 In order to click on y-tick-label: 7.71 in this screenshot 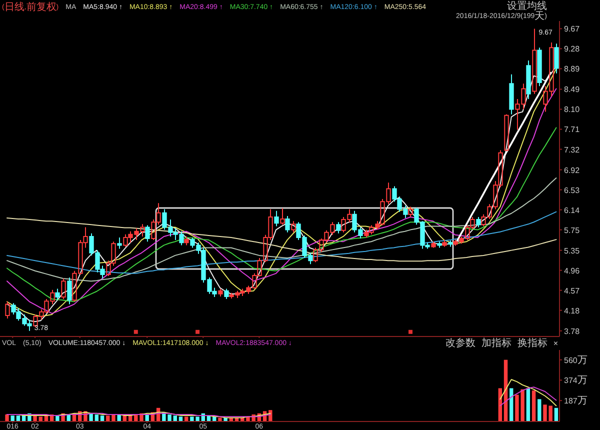, I will do `click(572, 129)`.